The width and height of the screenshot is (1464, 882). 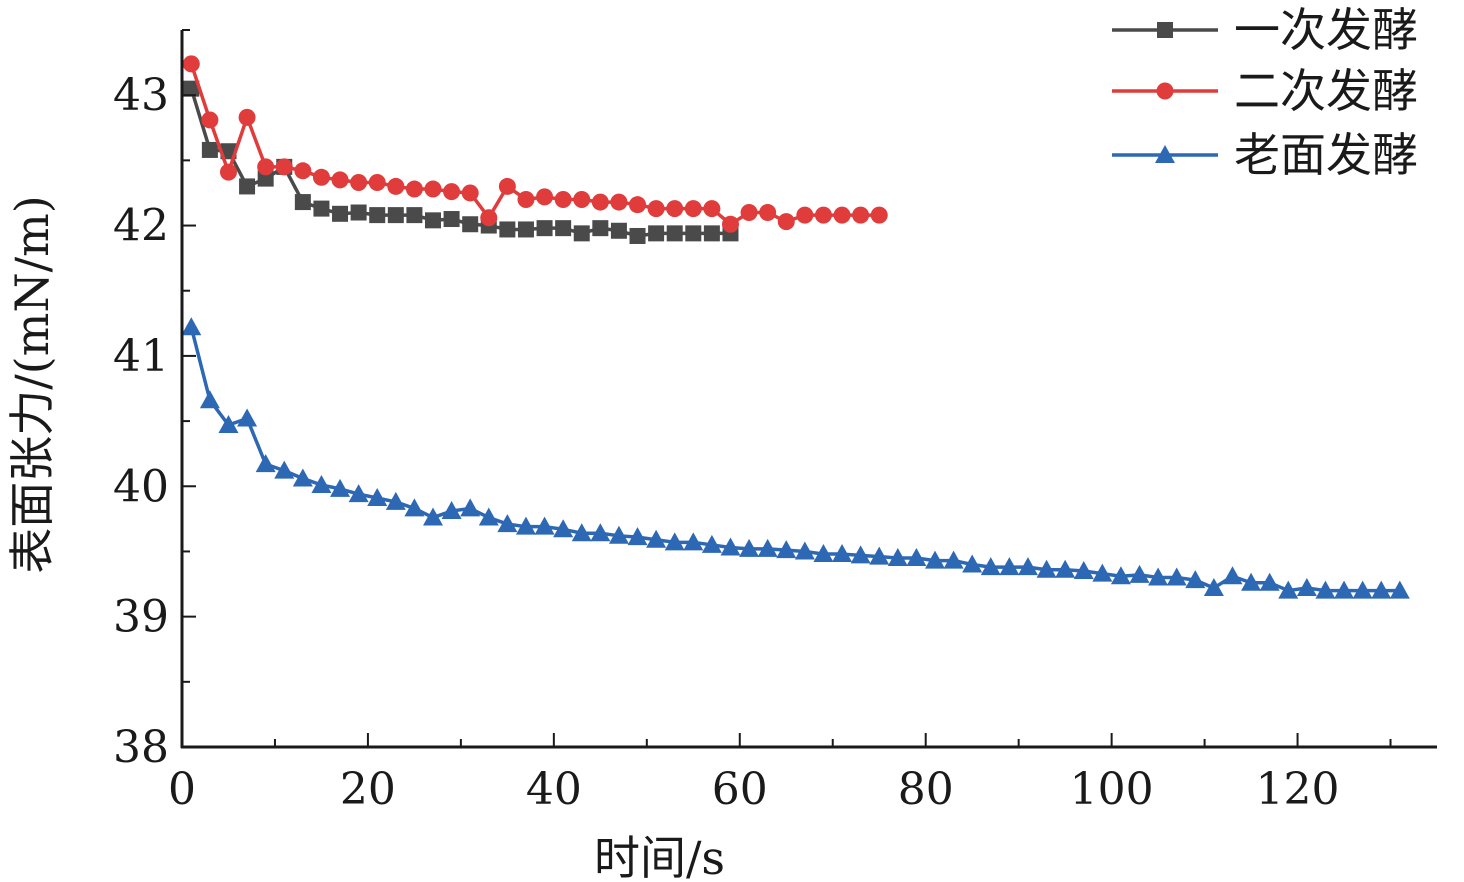 I want to click on x-tick-label: 100, so click(x=1112, y=789).